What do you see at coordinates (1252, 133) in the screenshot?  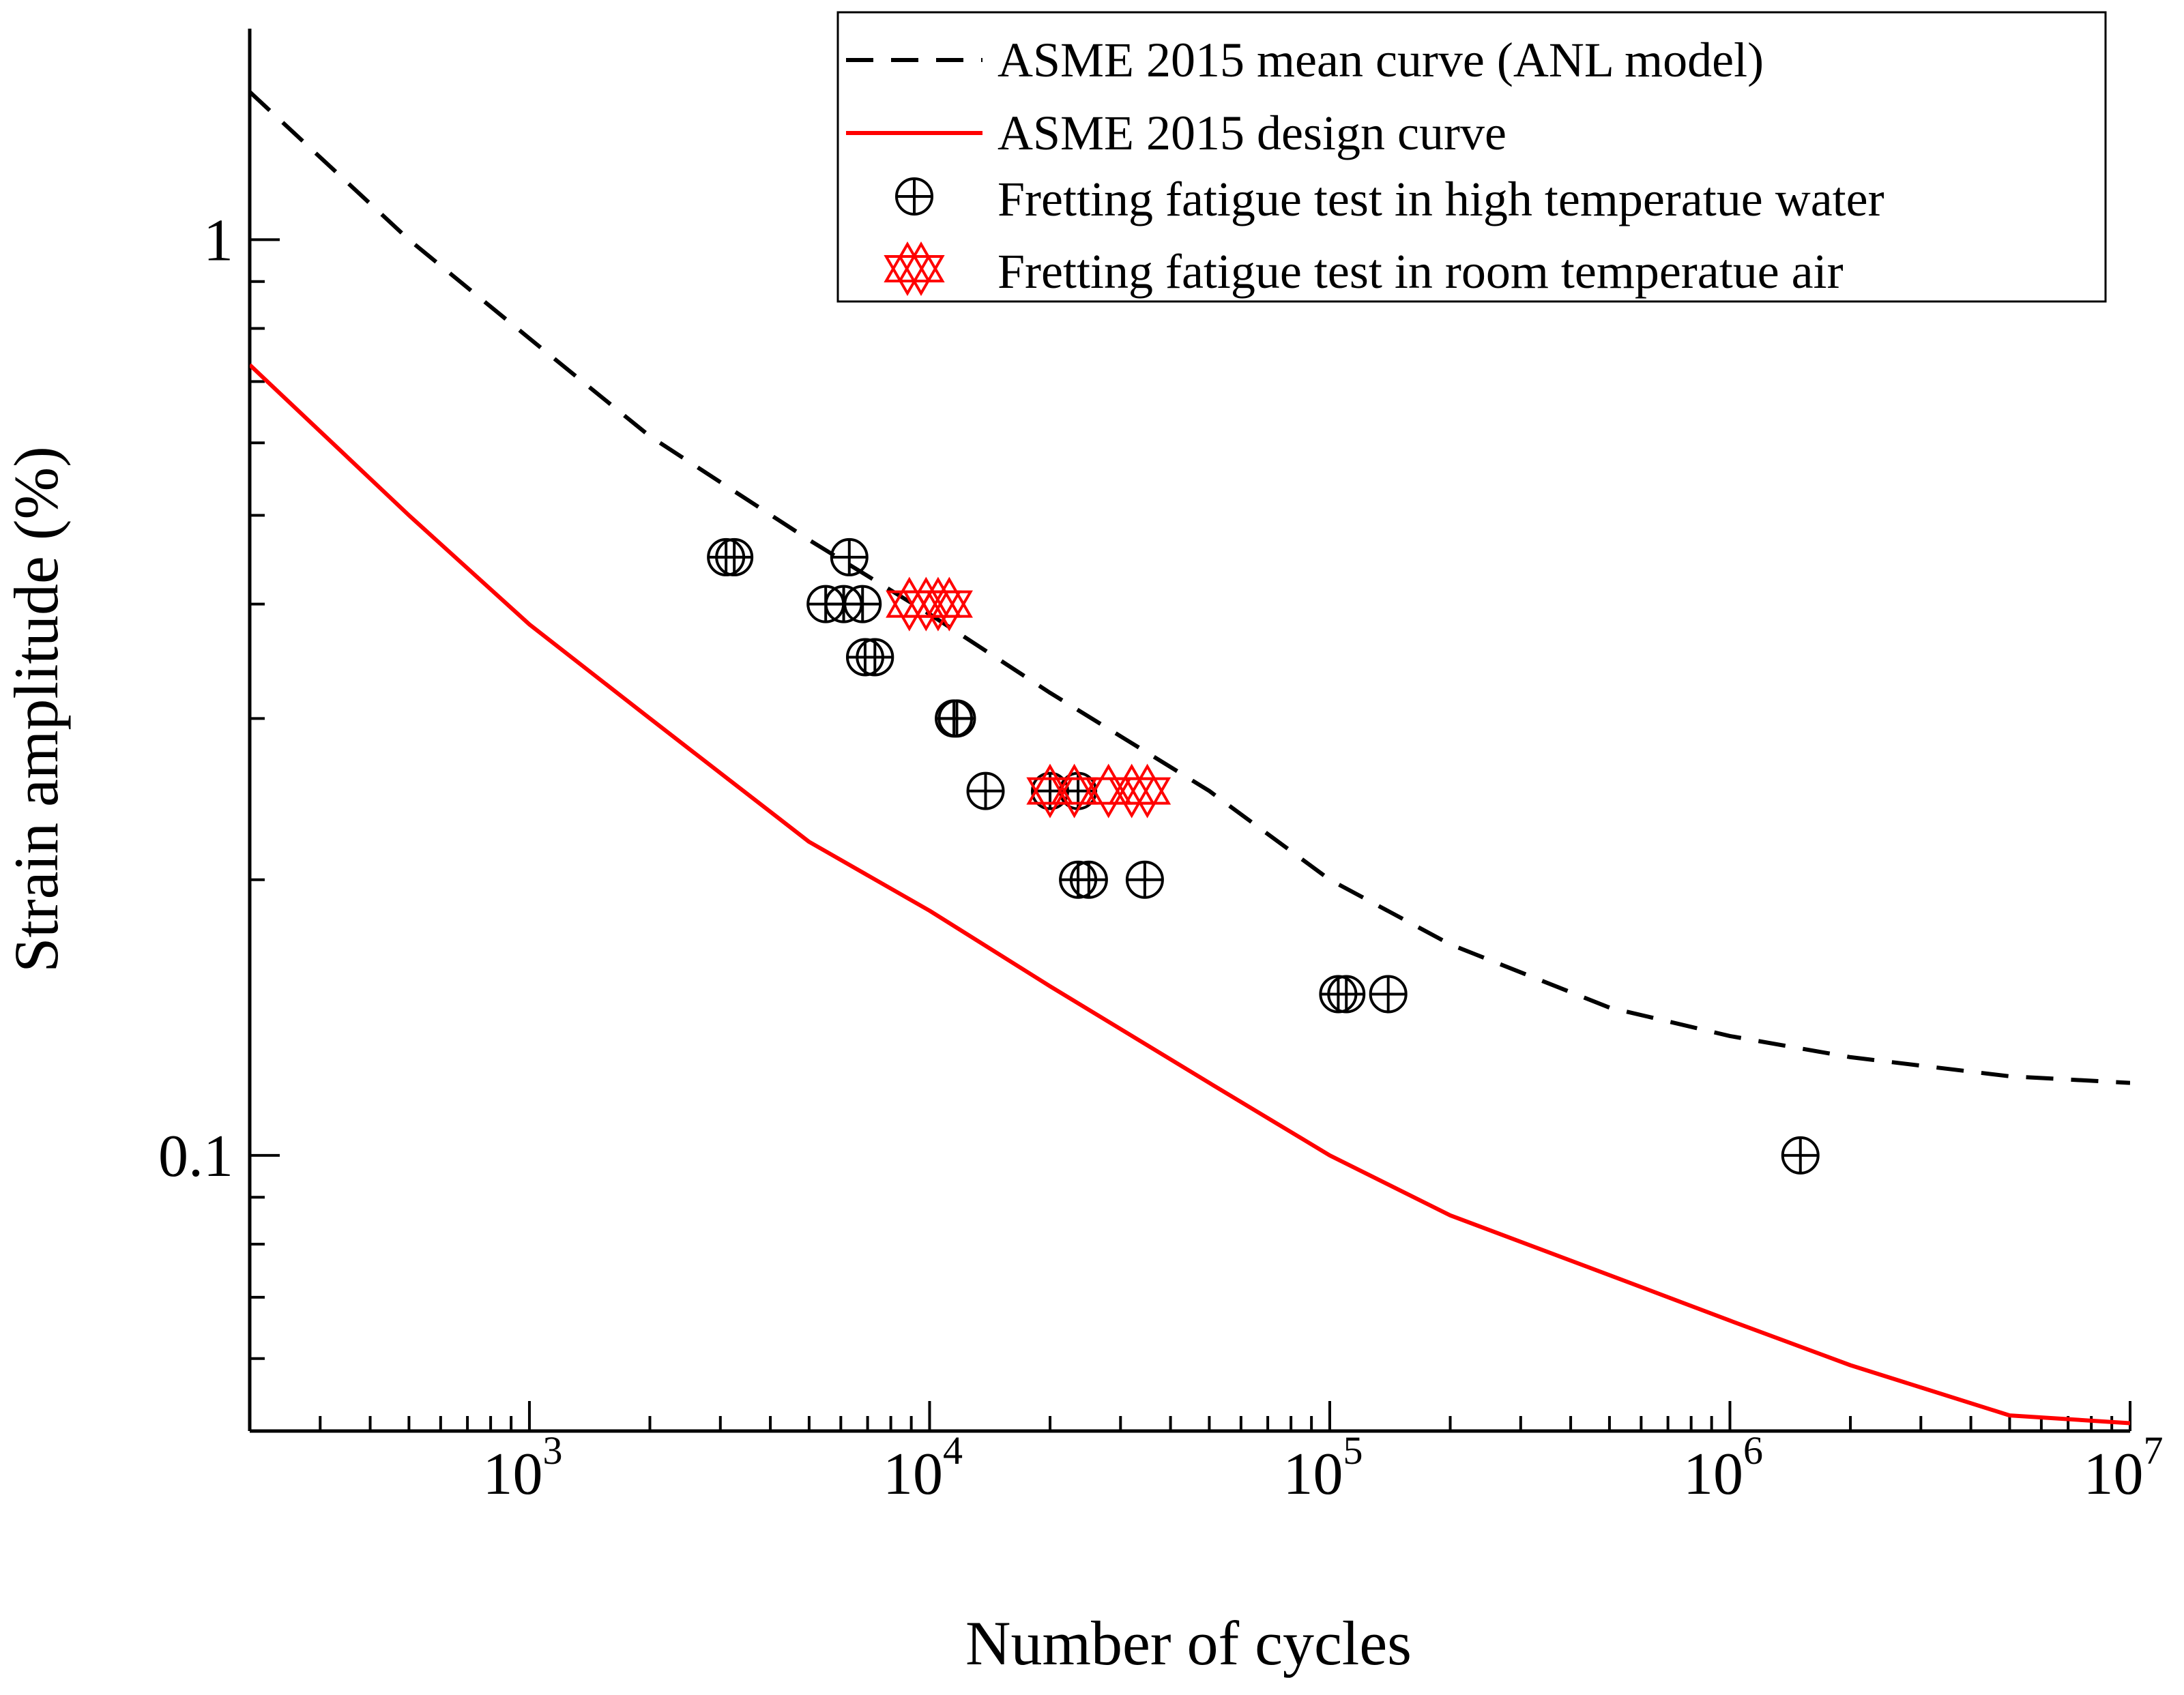 I see `legend-label: ASME 2015 design curve` at bounding box center [1252, 133].